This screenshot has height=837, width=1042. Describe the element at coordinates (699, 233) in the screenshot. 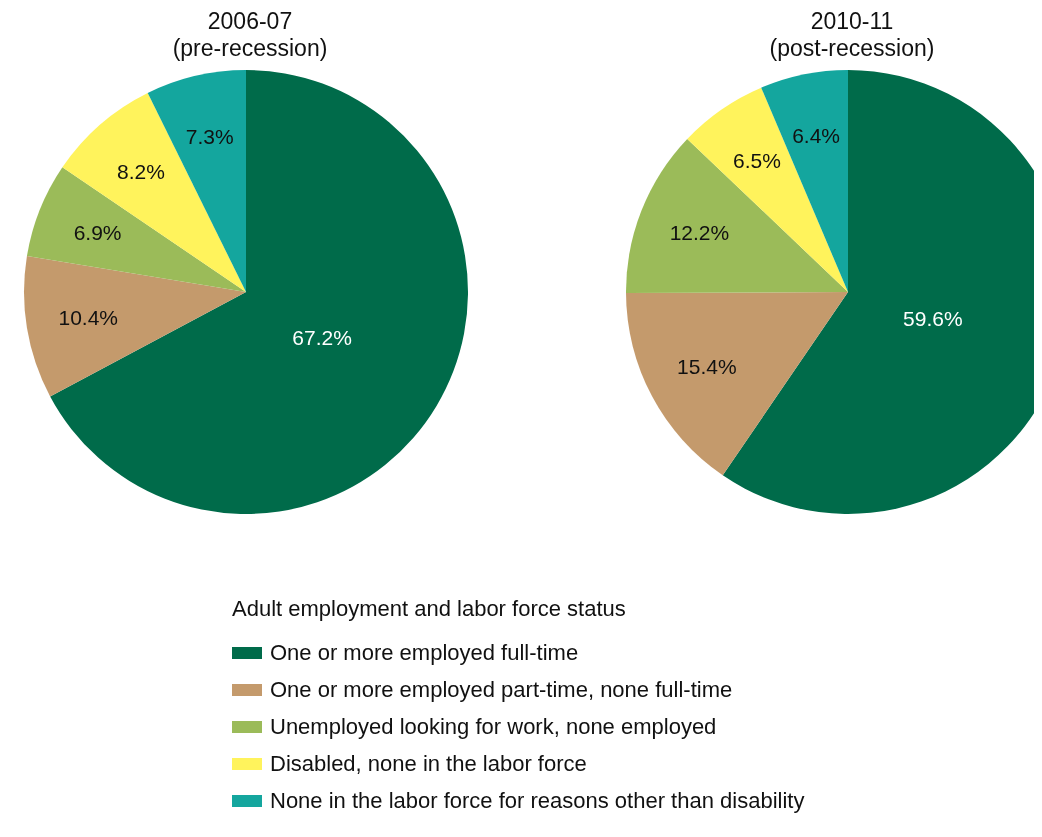

I see `data-label: 12.2%` at that location.